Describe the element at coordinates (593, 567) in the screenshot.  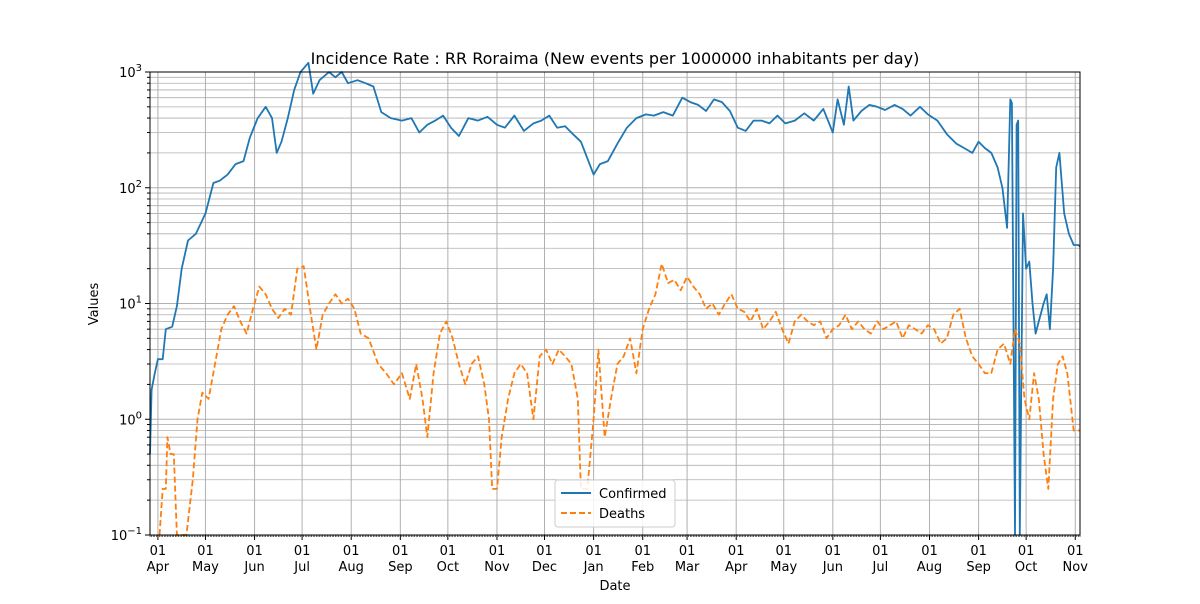
I see `x-tick-month-label: Jan` at that location.